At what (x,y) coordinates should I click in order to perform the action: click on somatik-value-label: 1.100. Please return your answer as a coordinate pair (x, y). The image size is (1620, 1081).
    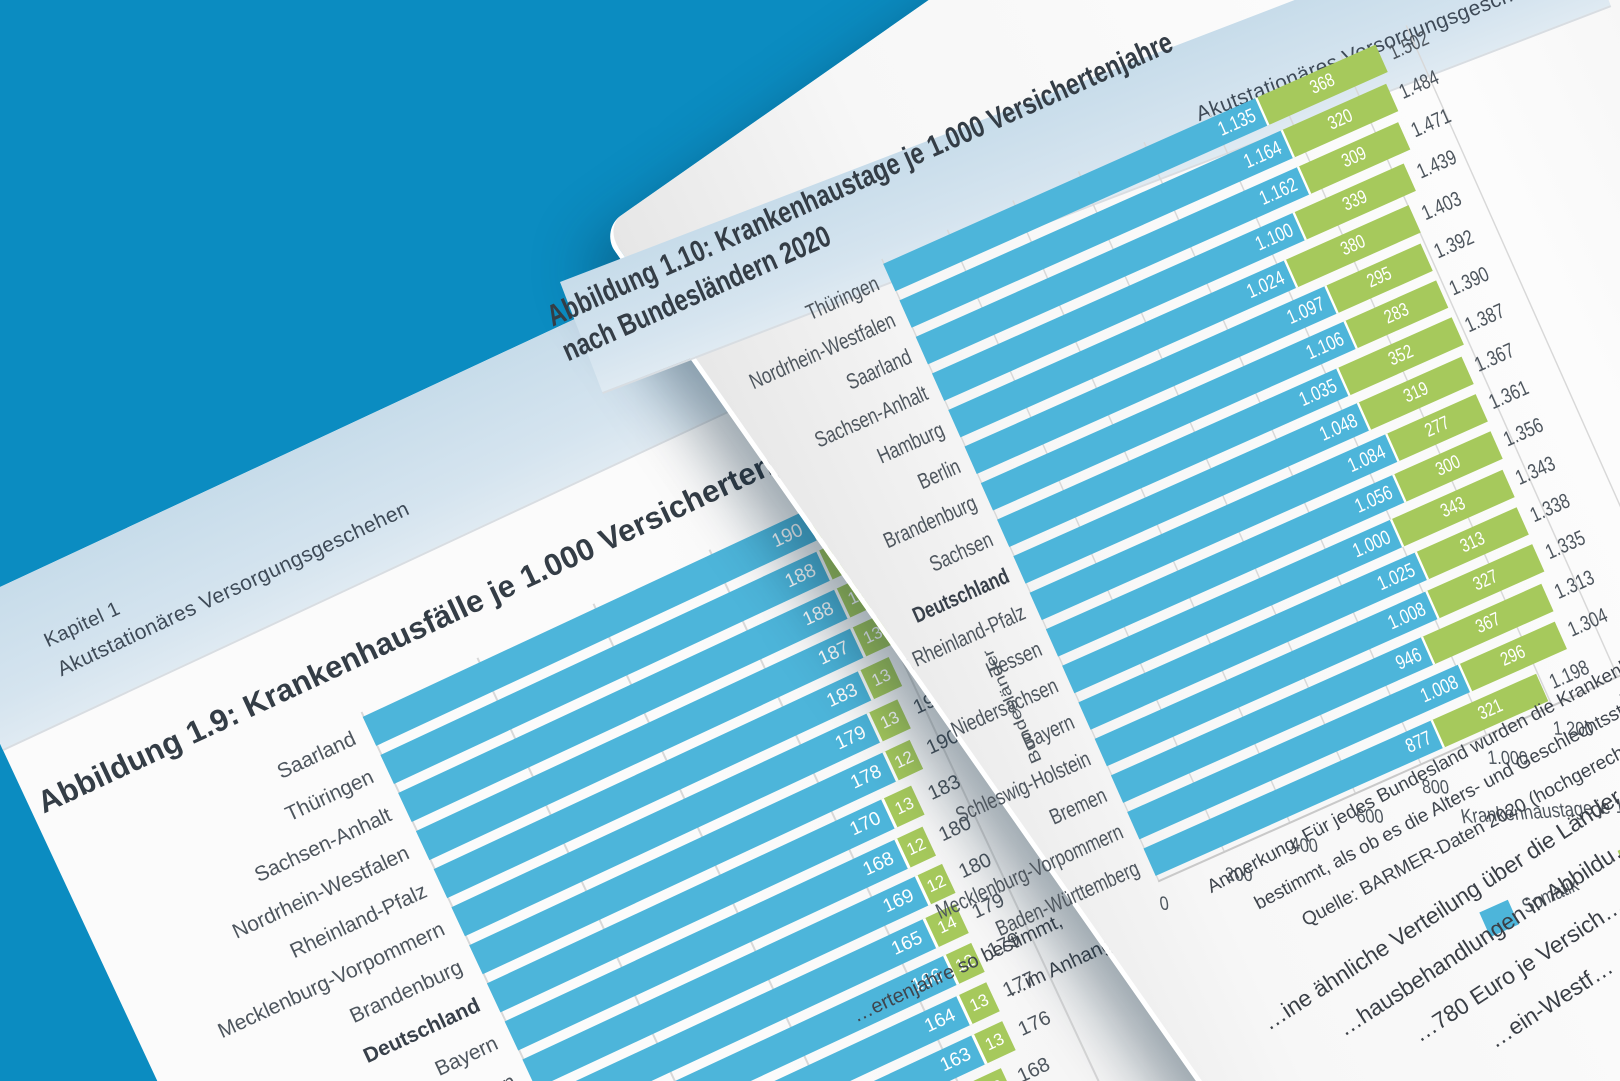
    Looking at the image, I should click on (1274, 236).